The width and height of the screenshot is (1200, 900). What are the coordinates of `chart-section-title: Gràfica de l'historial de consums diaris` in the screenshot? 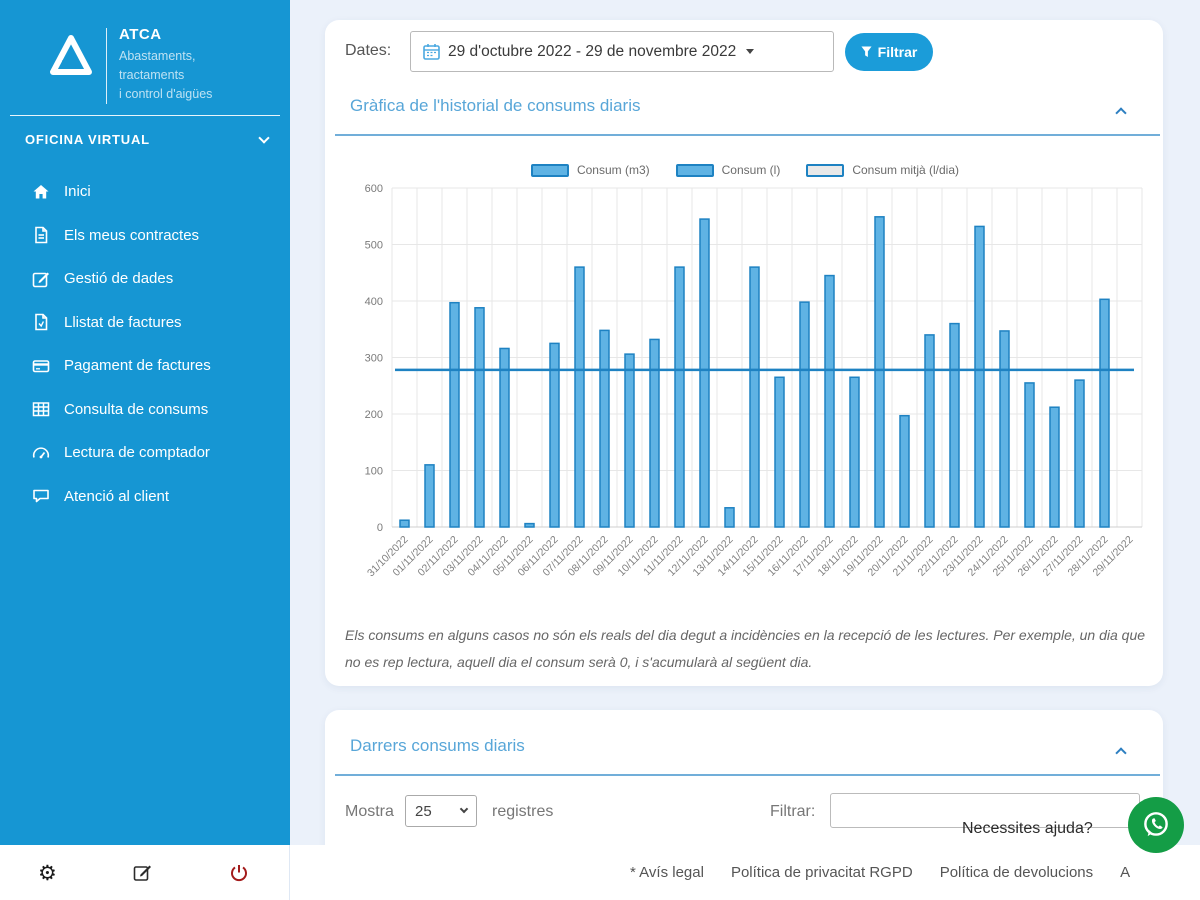 It's located at (495, 105).